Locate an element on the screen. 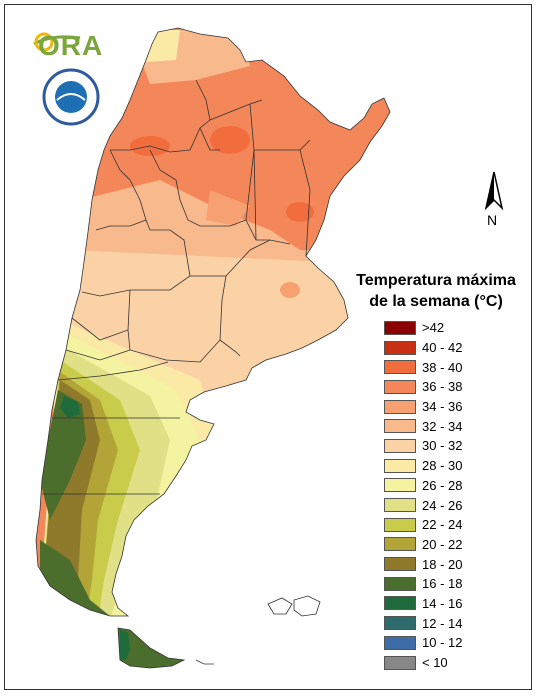  legend-label: 12 - 14 is located at coordinates (442, 623).